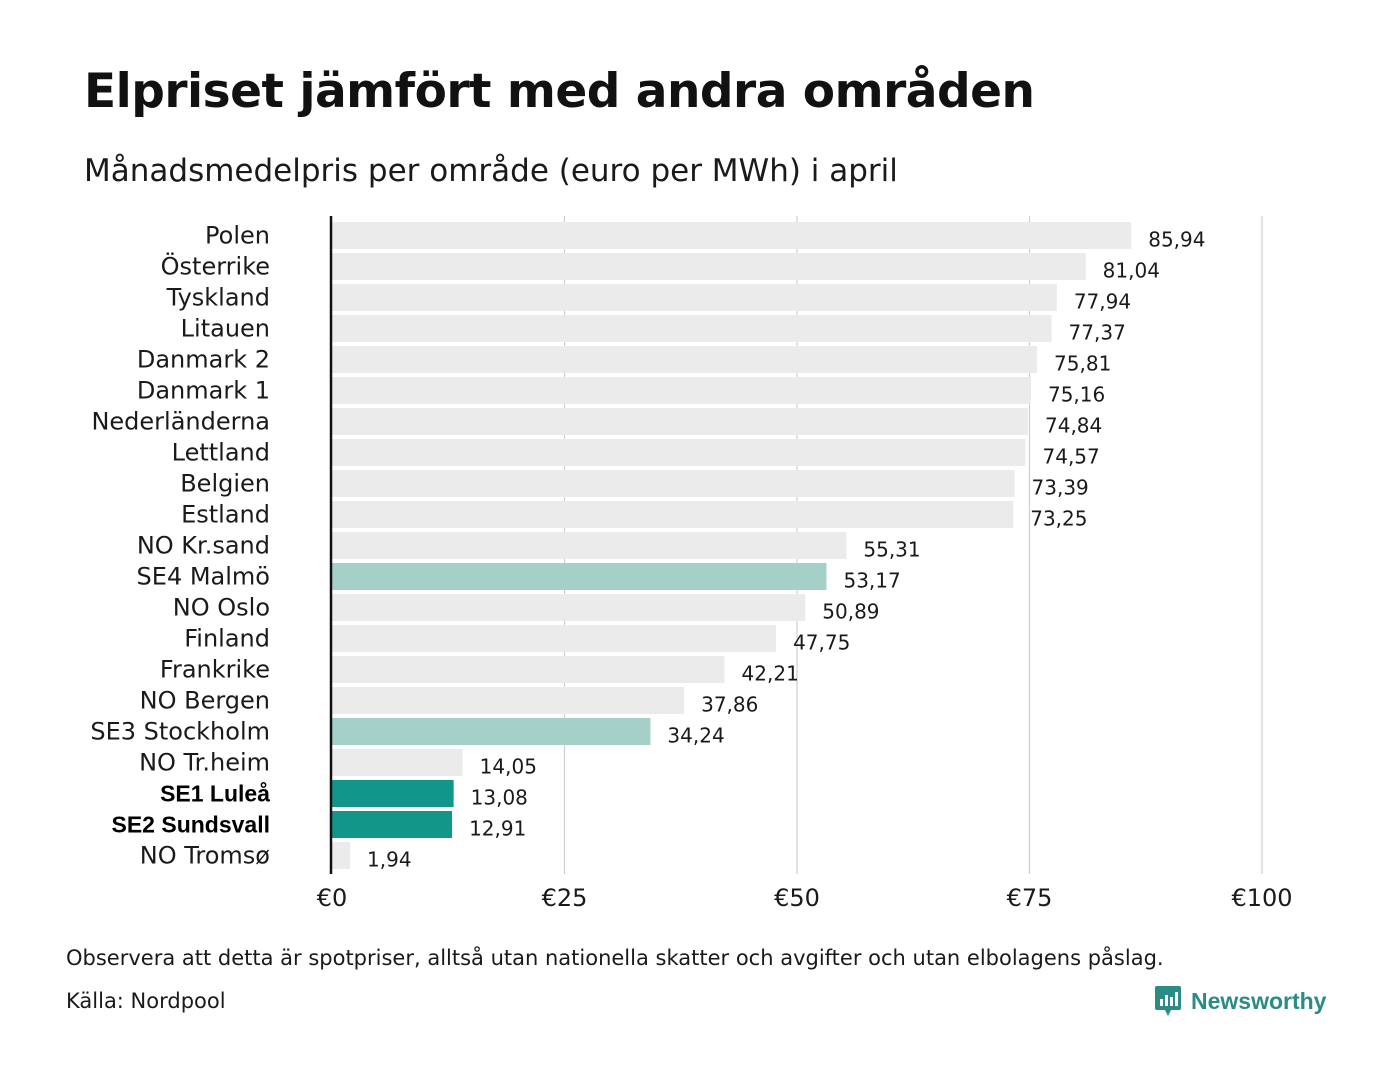 Image resolution: width=1400 pixels, height=1080 pixels. Describe the element at coordinates (180, 732) in the screenshot. I see `category-label: SE3 Stockholm` at that location.